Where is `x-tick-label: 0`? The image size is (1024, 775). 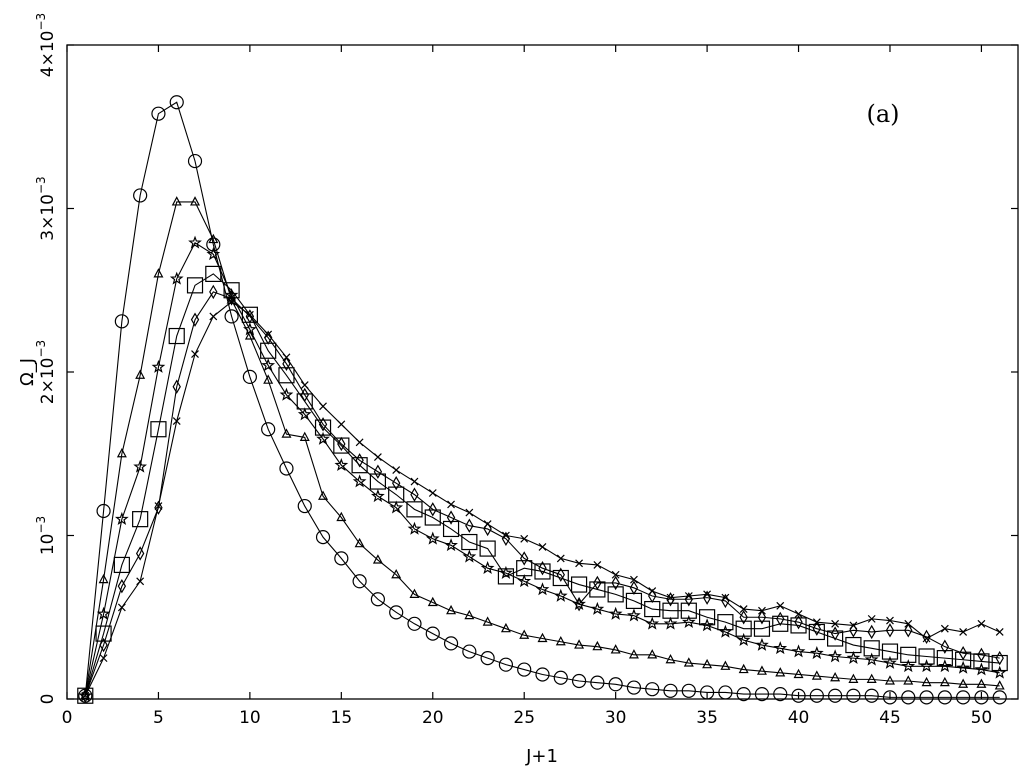 x-tick-label: 0 is located at coordinates (67, 718).